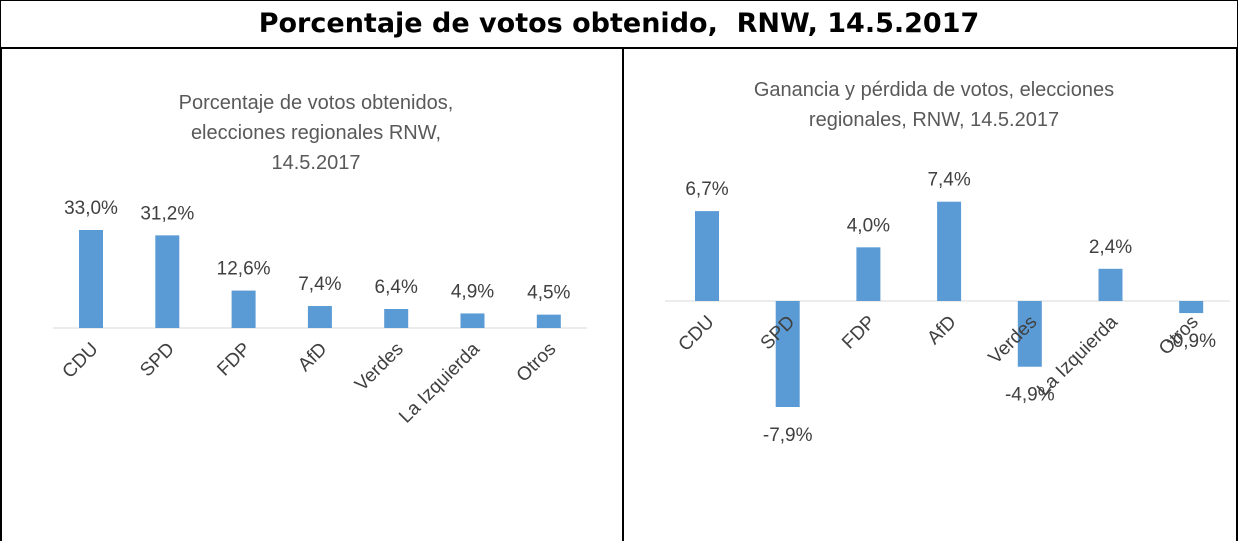 This screenshot has width=1238, height=541. Describe the element at coordinates (868, 225) in the screenshot. I see `value-label: 4,0%` at that location.